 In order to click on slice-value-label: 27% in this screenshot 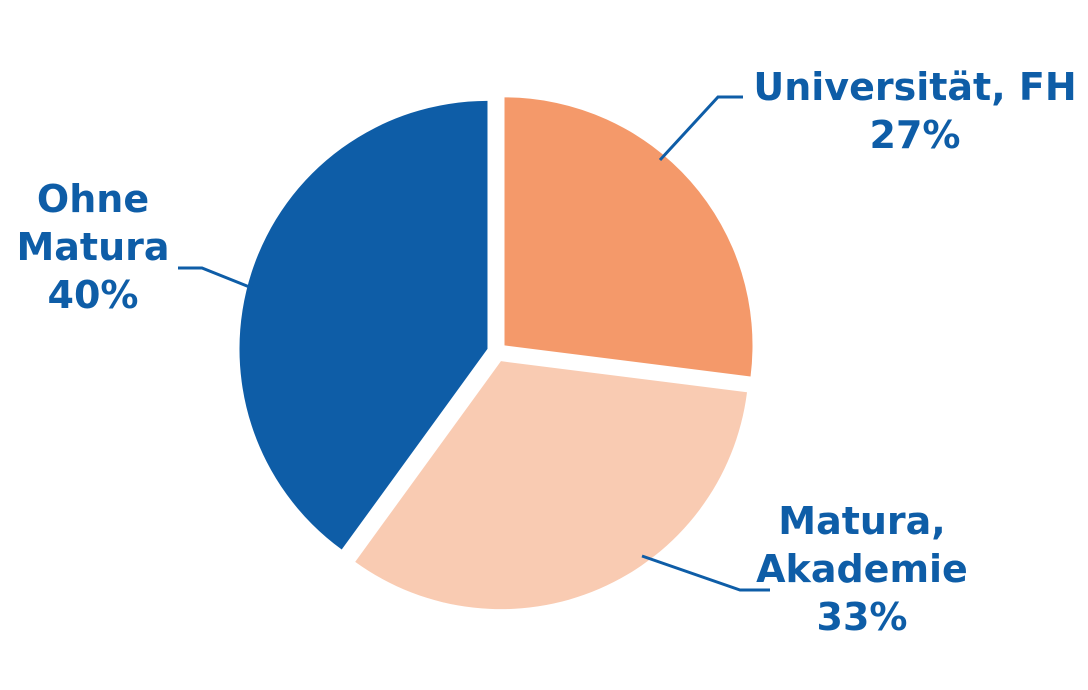, I will do `click(915, 135)`.